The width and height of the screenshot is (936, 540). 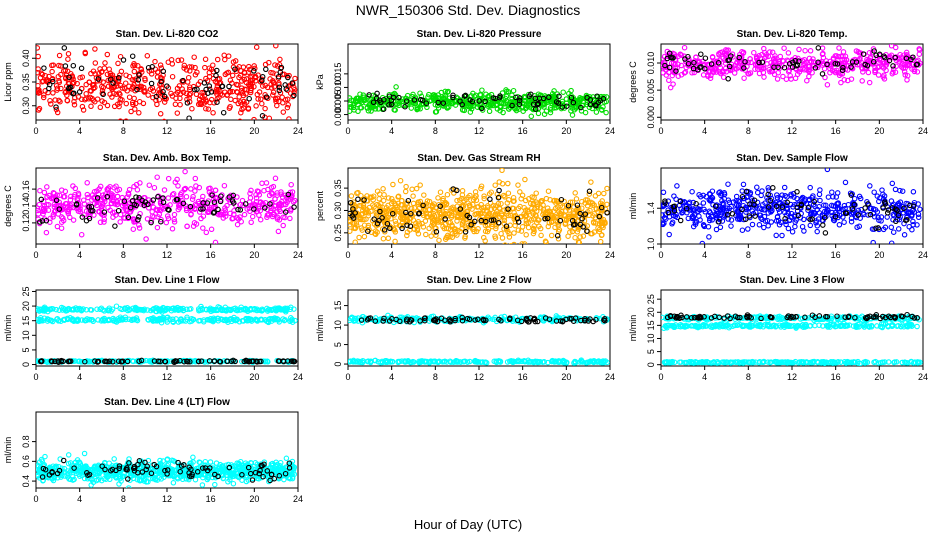 What do you see at coordinates (651, 208) in the screenshot?
I see `y-tick-label: 1.4` at bounding box center [651, 208].